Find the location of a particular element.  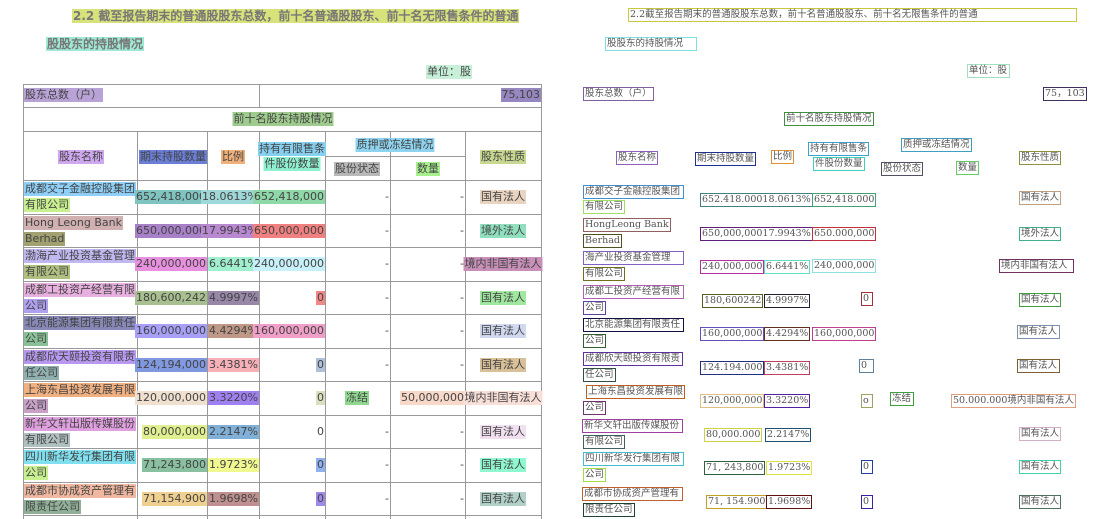

ocr-text-box: 上海东昌投资发展有限 is located at coordinates (636, 392).